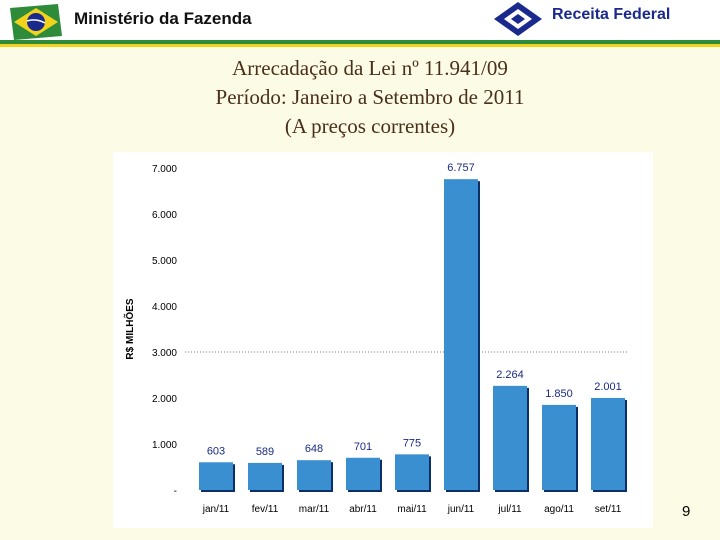 The image size is (720, 540). What do you see at coordinates (265, 452) in the screenshot?
I see `value-label: 589` at bounding box center [265, 452].